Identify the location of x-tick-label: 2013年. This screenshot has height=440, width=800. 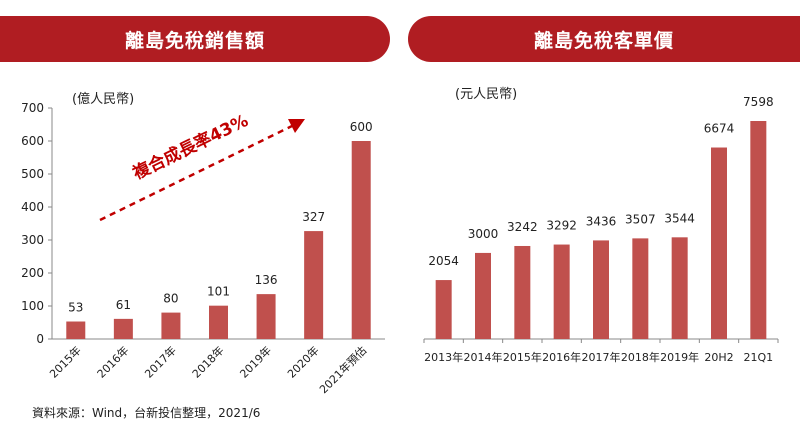
(443, 357).